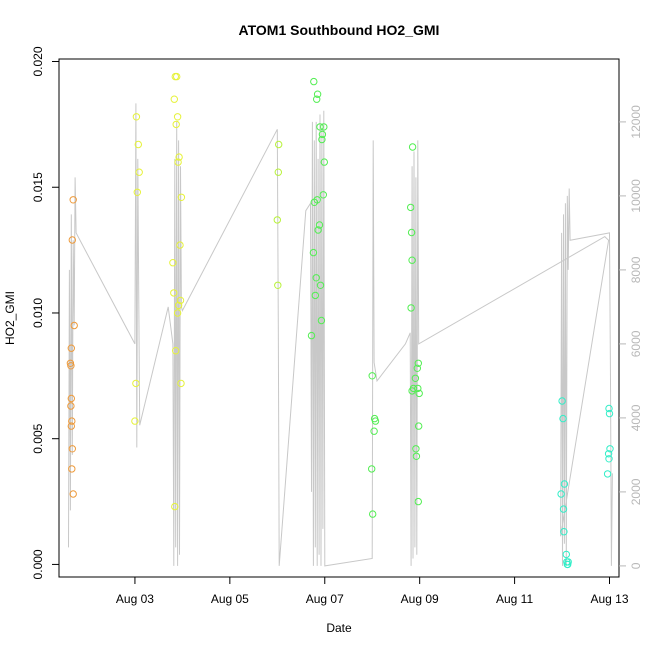 This screenshot has height=650, width=650. What do you see at coordinates (609, 599) in the screenshot?
I see `x-tick-label: Aug 13` at bounding box center [609, 599].